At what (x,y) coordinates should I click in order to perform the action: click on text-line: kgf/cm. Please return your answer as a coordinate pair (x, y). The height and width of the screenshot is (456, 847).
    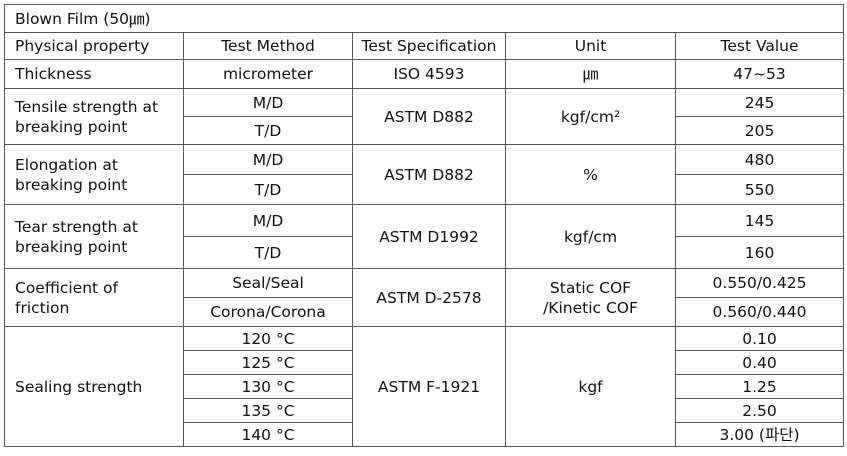
    Looking at the image, I should click on (590, 236).